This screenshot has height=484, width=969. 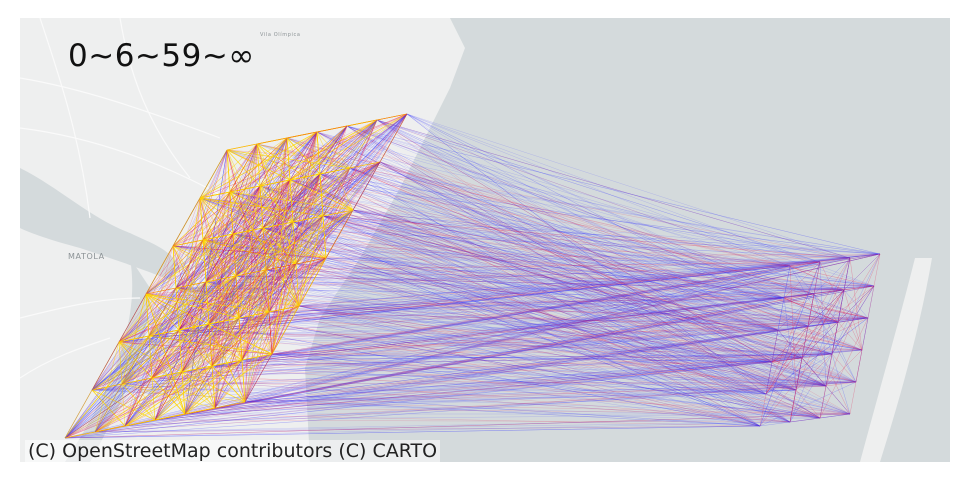 I want to click on legend-title: 0~6~59~∞, so click(x=161, y=56).